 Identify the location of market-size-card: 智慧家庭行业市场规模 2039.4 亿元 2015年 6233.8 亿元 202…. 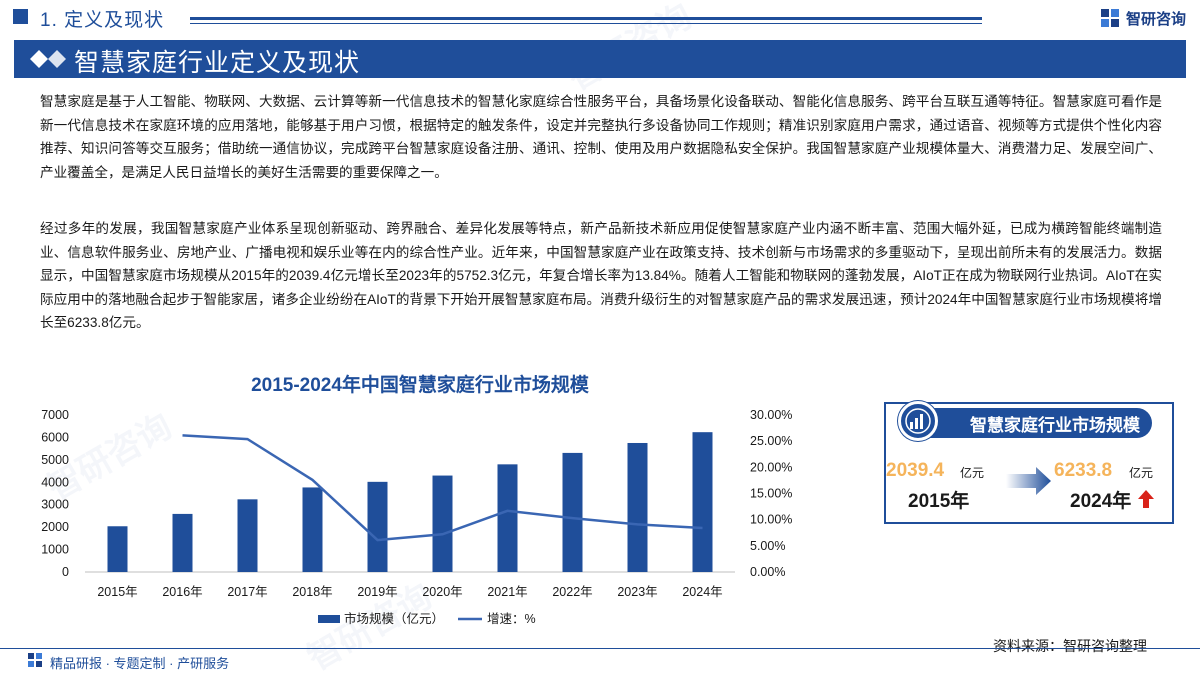
(1029, 462).